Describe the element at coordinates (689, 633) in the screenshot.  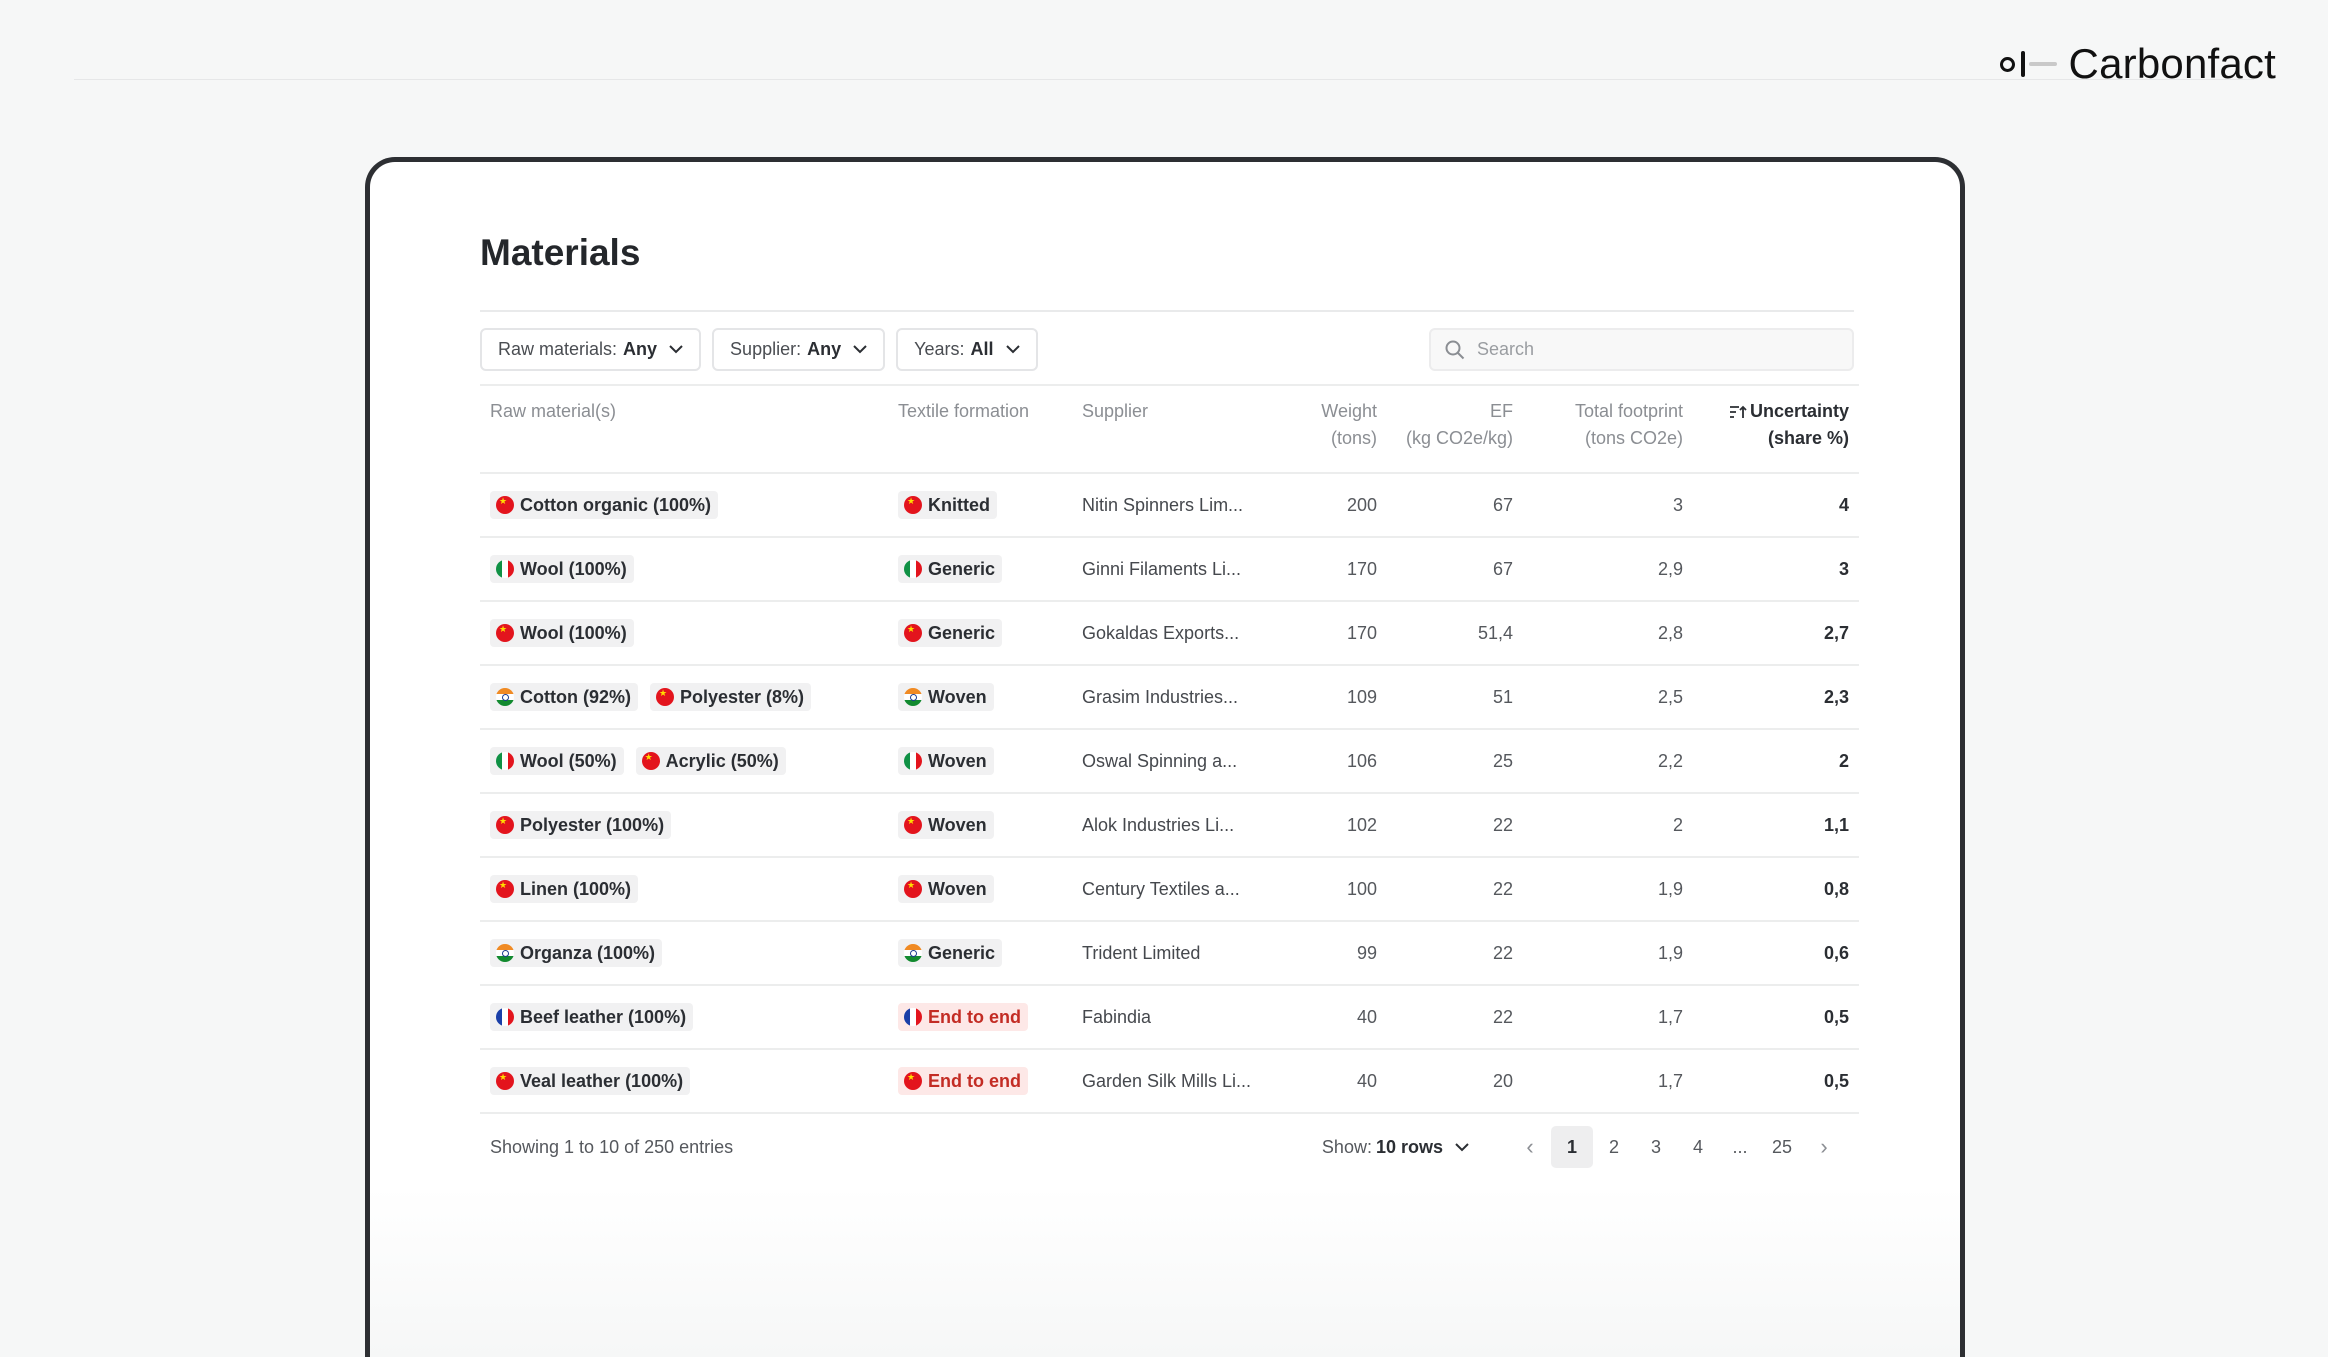
I see `cell-raw-materials: Wool (100%)` at that location.